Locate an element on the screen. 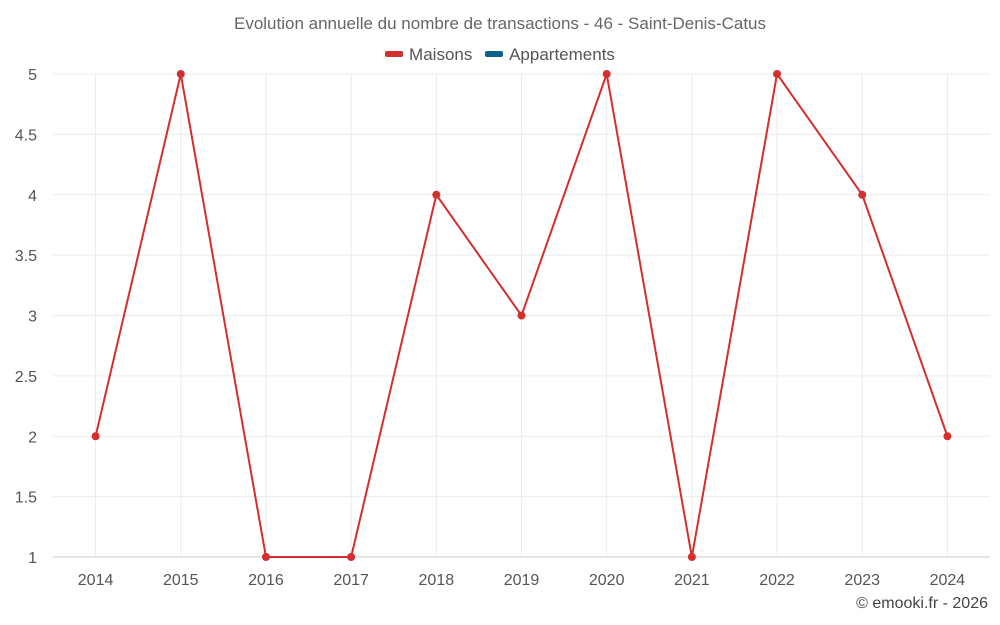  legend-label-appartements: Appartements is located at coordinates (562, 54).